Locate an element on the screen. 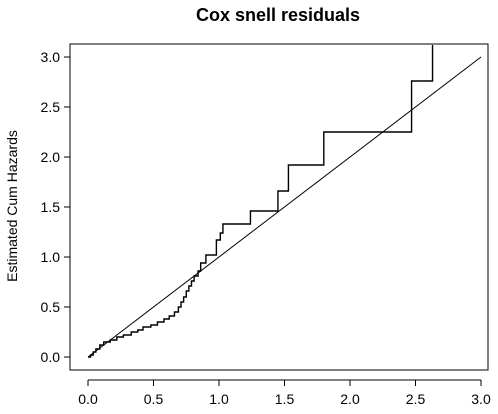 Image resolution: width=498 pixels, height=414 pixels. x-tick-label: 1.5 is located at coordinates (285, 399).